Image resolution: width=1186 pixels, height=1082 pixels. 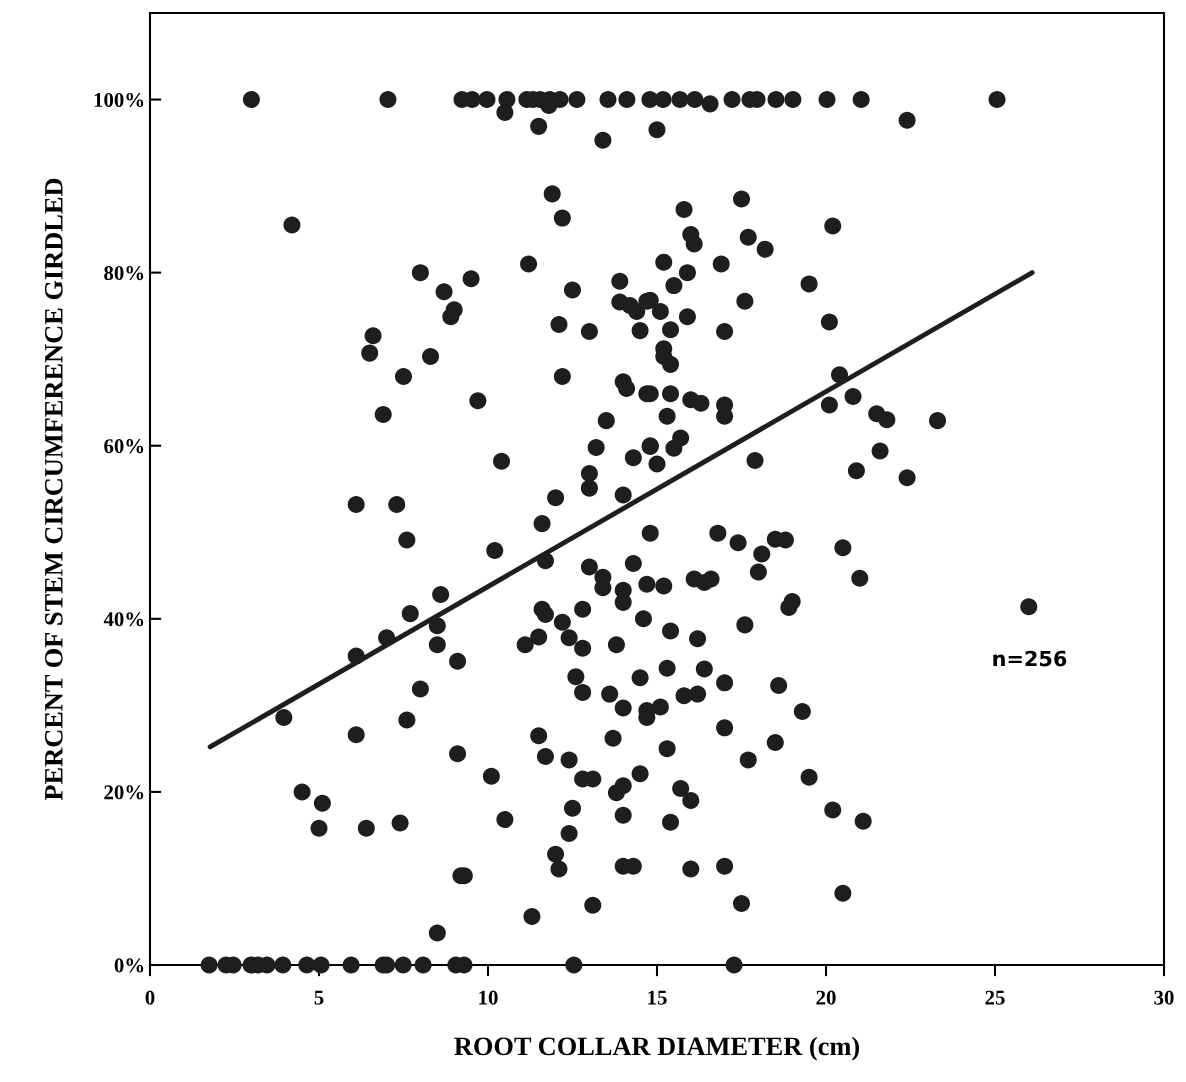 I want to click on x-tick-label: 0, so click(x=150, y=997).